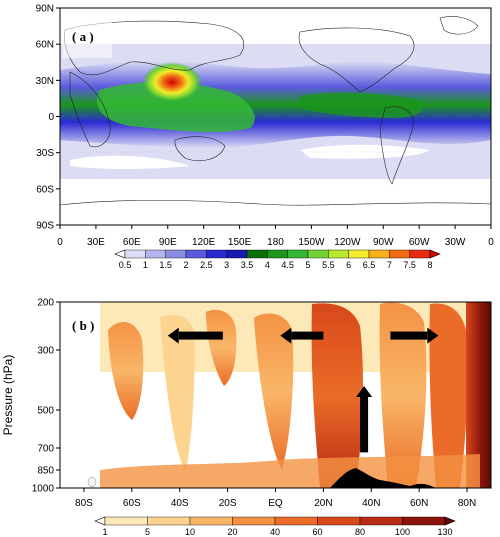 The height and width of the screenshot is (537, 500). I want to click on panel-a-y-tick-label: 30S, so click(45, 153).